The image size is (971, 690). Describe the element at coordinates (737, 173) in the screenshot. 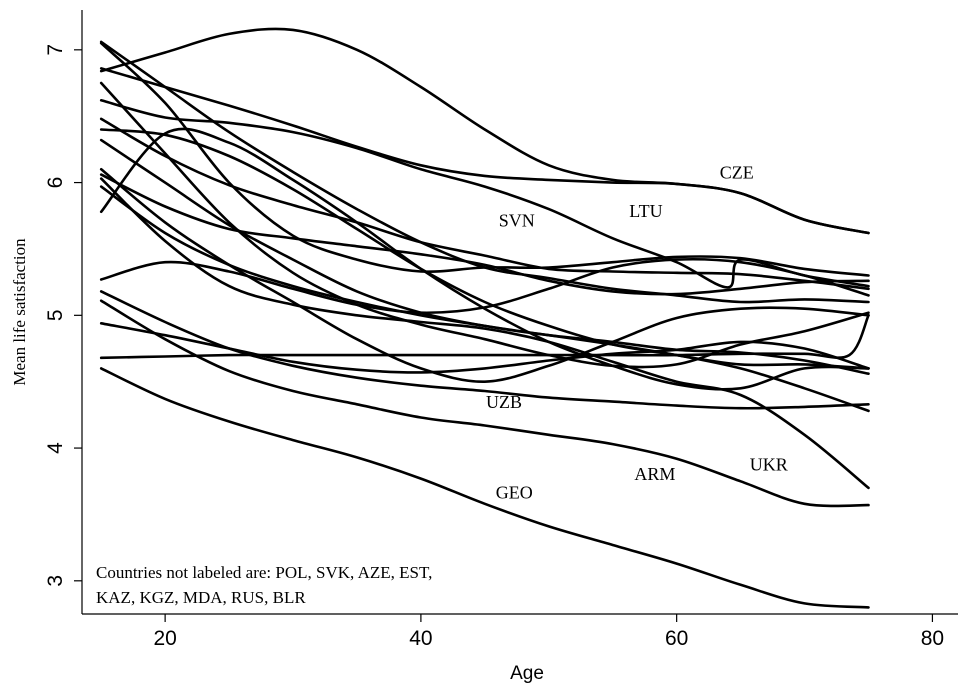

I see `series-label-cze: CZE` at that location.